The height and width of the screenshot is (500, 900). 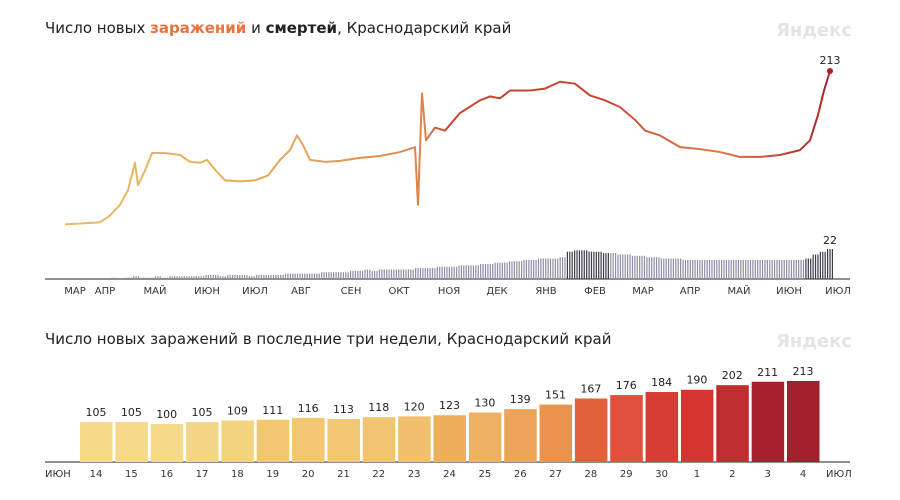 What do you see at coordinates (237, 411) in the screenshot?
I see `bar-value-label: 109` at bounding box center [237, 411].